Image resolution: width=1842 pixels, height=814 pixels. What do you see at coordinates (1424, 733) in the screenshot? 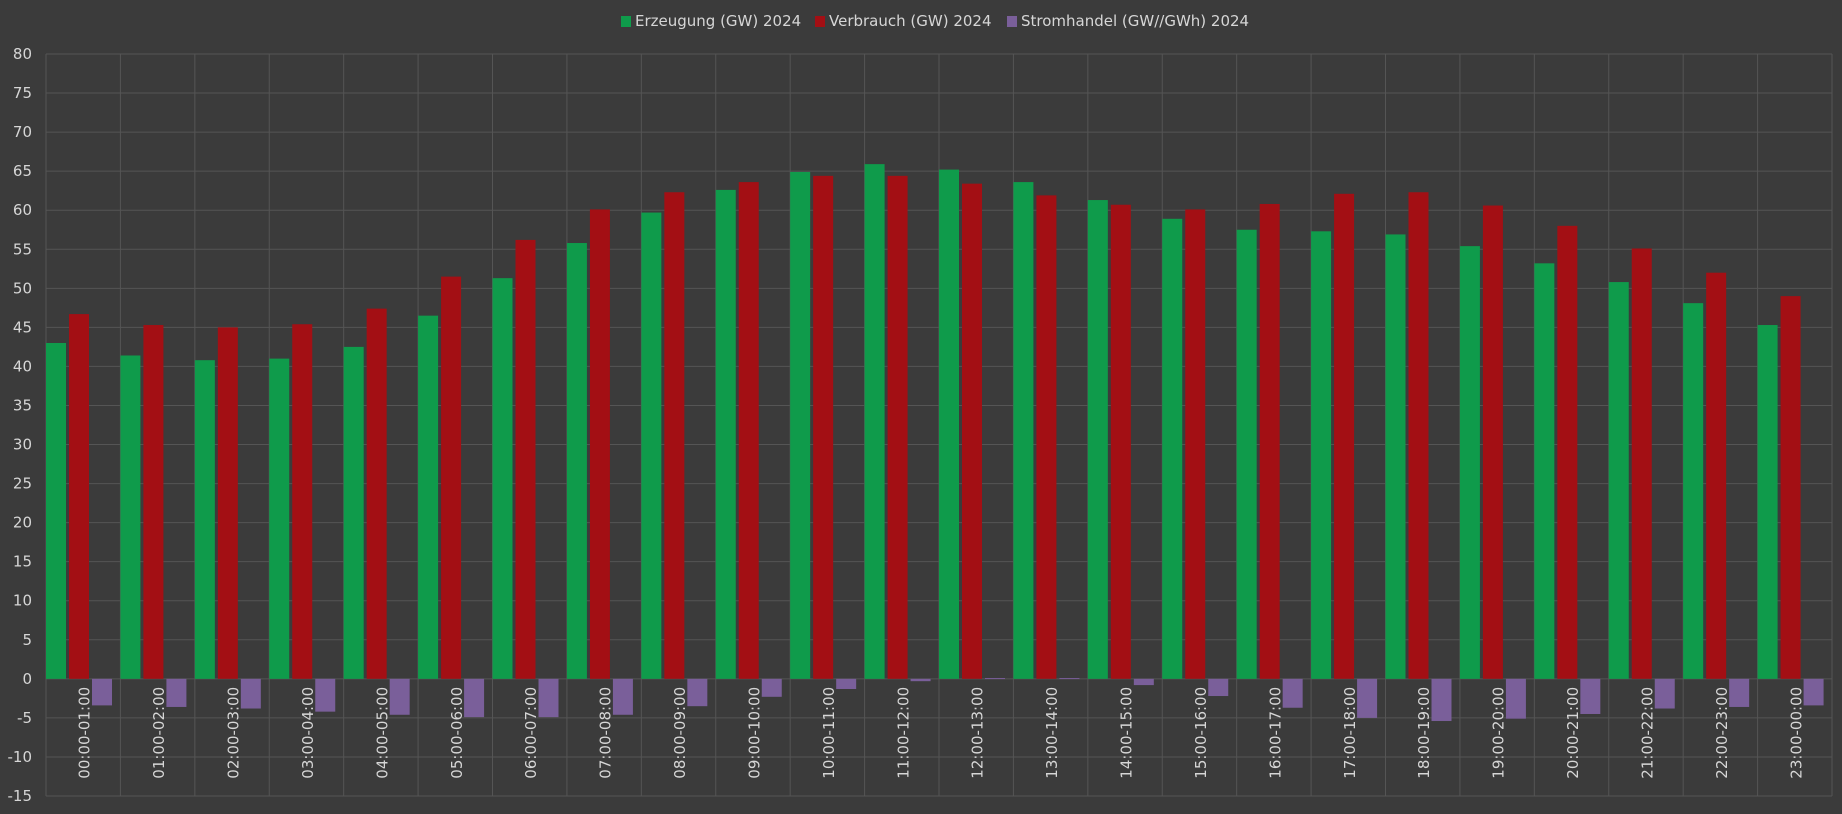
I see `x-tick-label: 18:00-19:00` at bounding box center [1424, 733].